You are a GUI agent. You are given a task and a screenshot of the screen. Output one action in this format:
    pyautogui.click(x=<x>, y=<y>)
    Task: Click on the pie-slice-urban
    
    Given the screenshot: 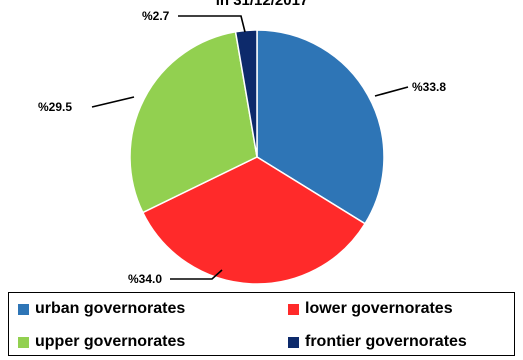 What is the action you would take?
    pyautogui.click(x=320, y=127)
    